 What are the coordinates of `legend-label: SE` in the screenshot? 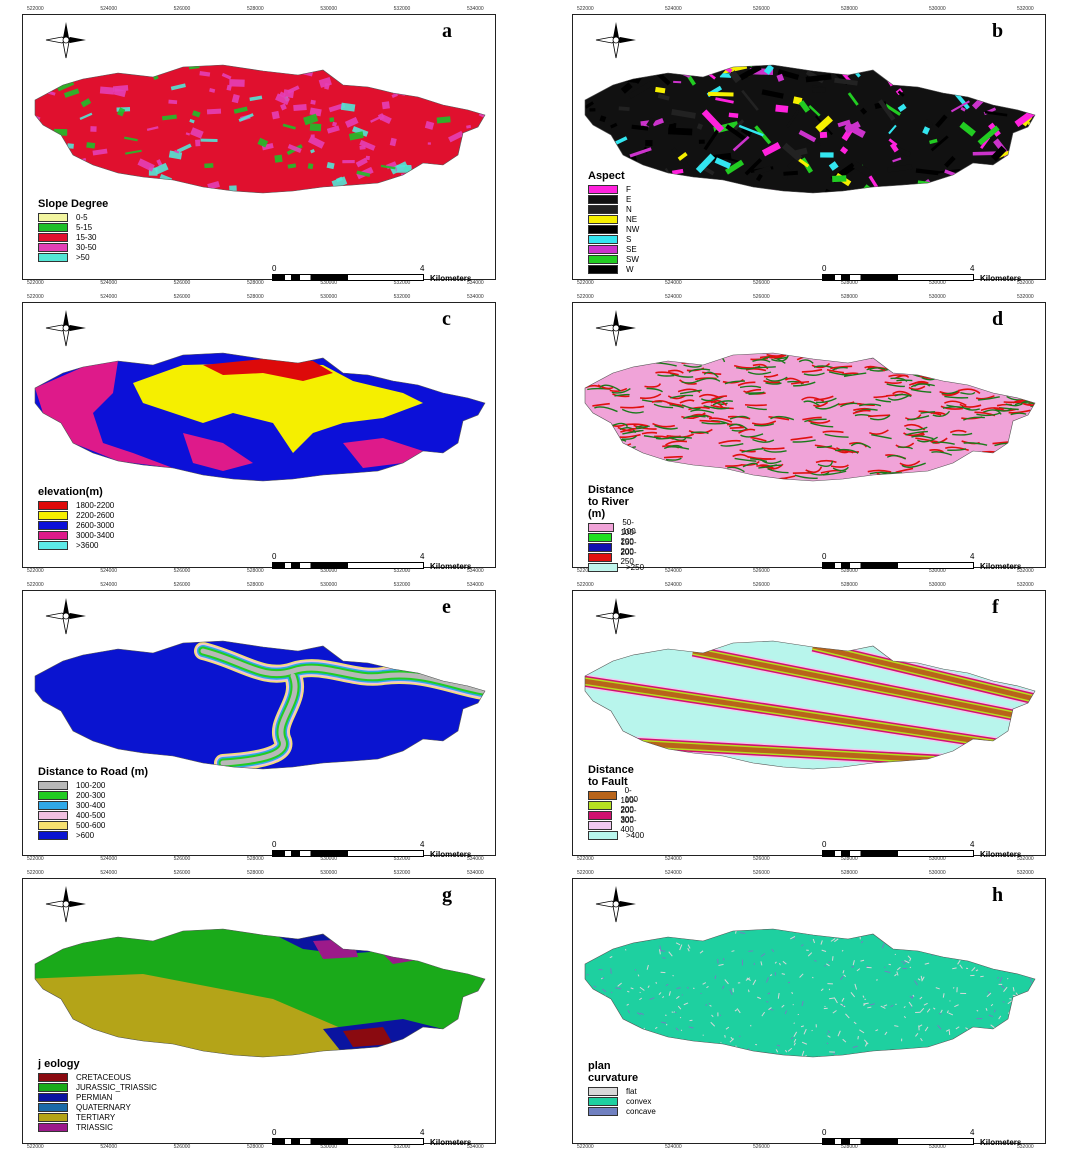 It's located at (631, 249).